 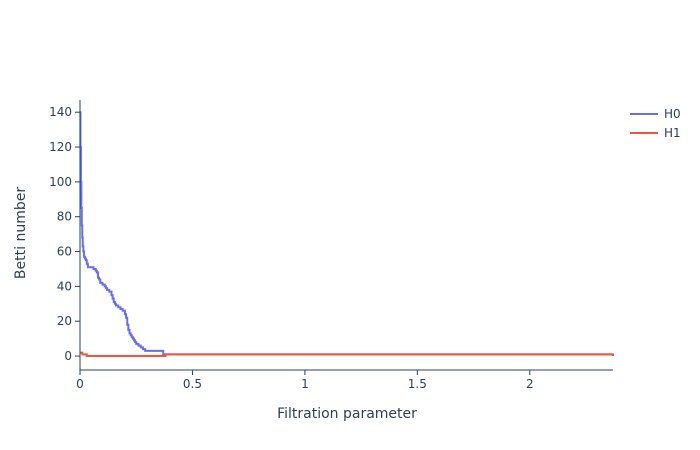 What do you see at coordinates (64, 217) in the screenshot?
I see `y-tick-label: 80` at bounding box center [64, 217].